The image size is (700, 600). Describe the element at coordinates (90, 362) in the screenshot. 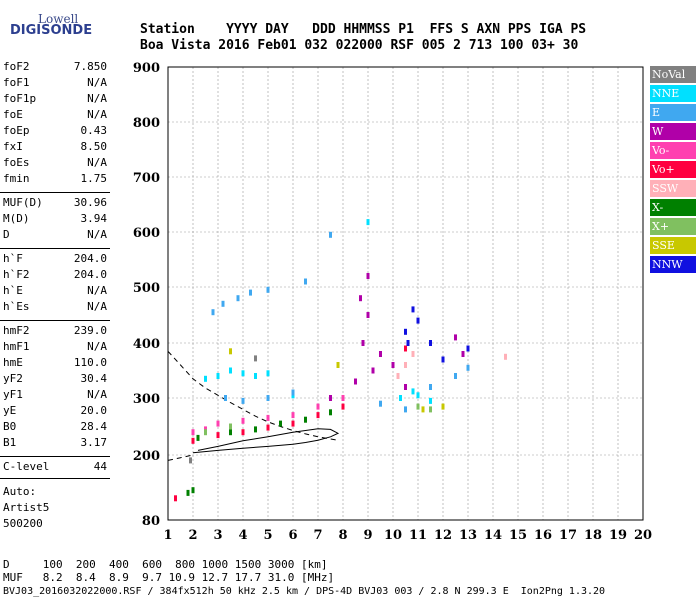

I see `param-value: 110.0` at that location.